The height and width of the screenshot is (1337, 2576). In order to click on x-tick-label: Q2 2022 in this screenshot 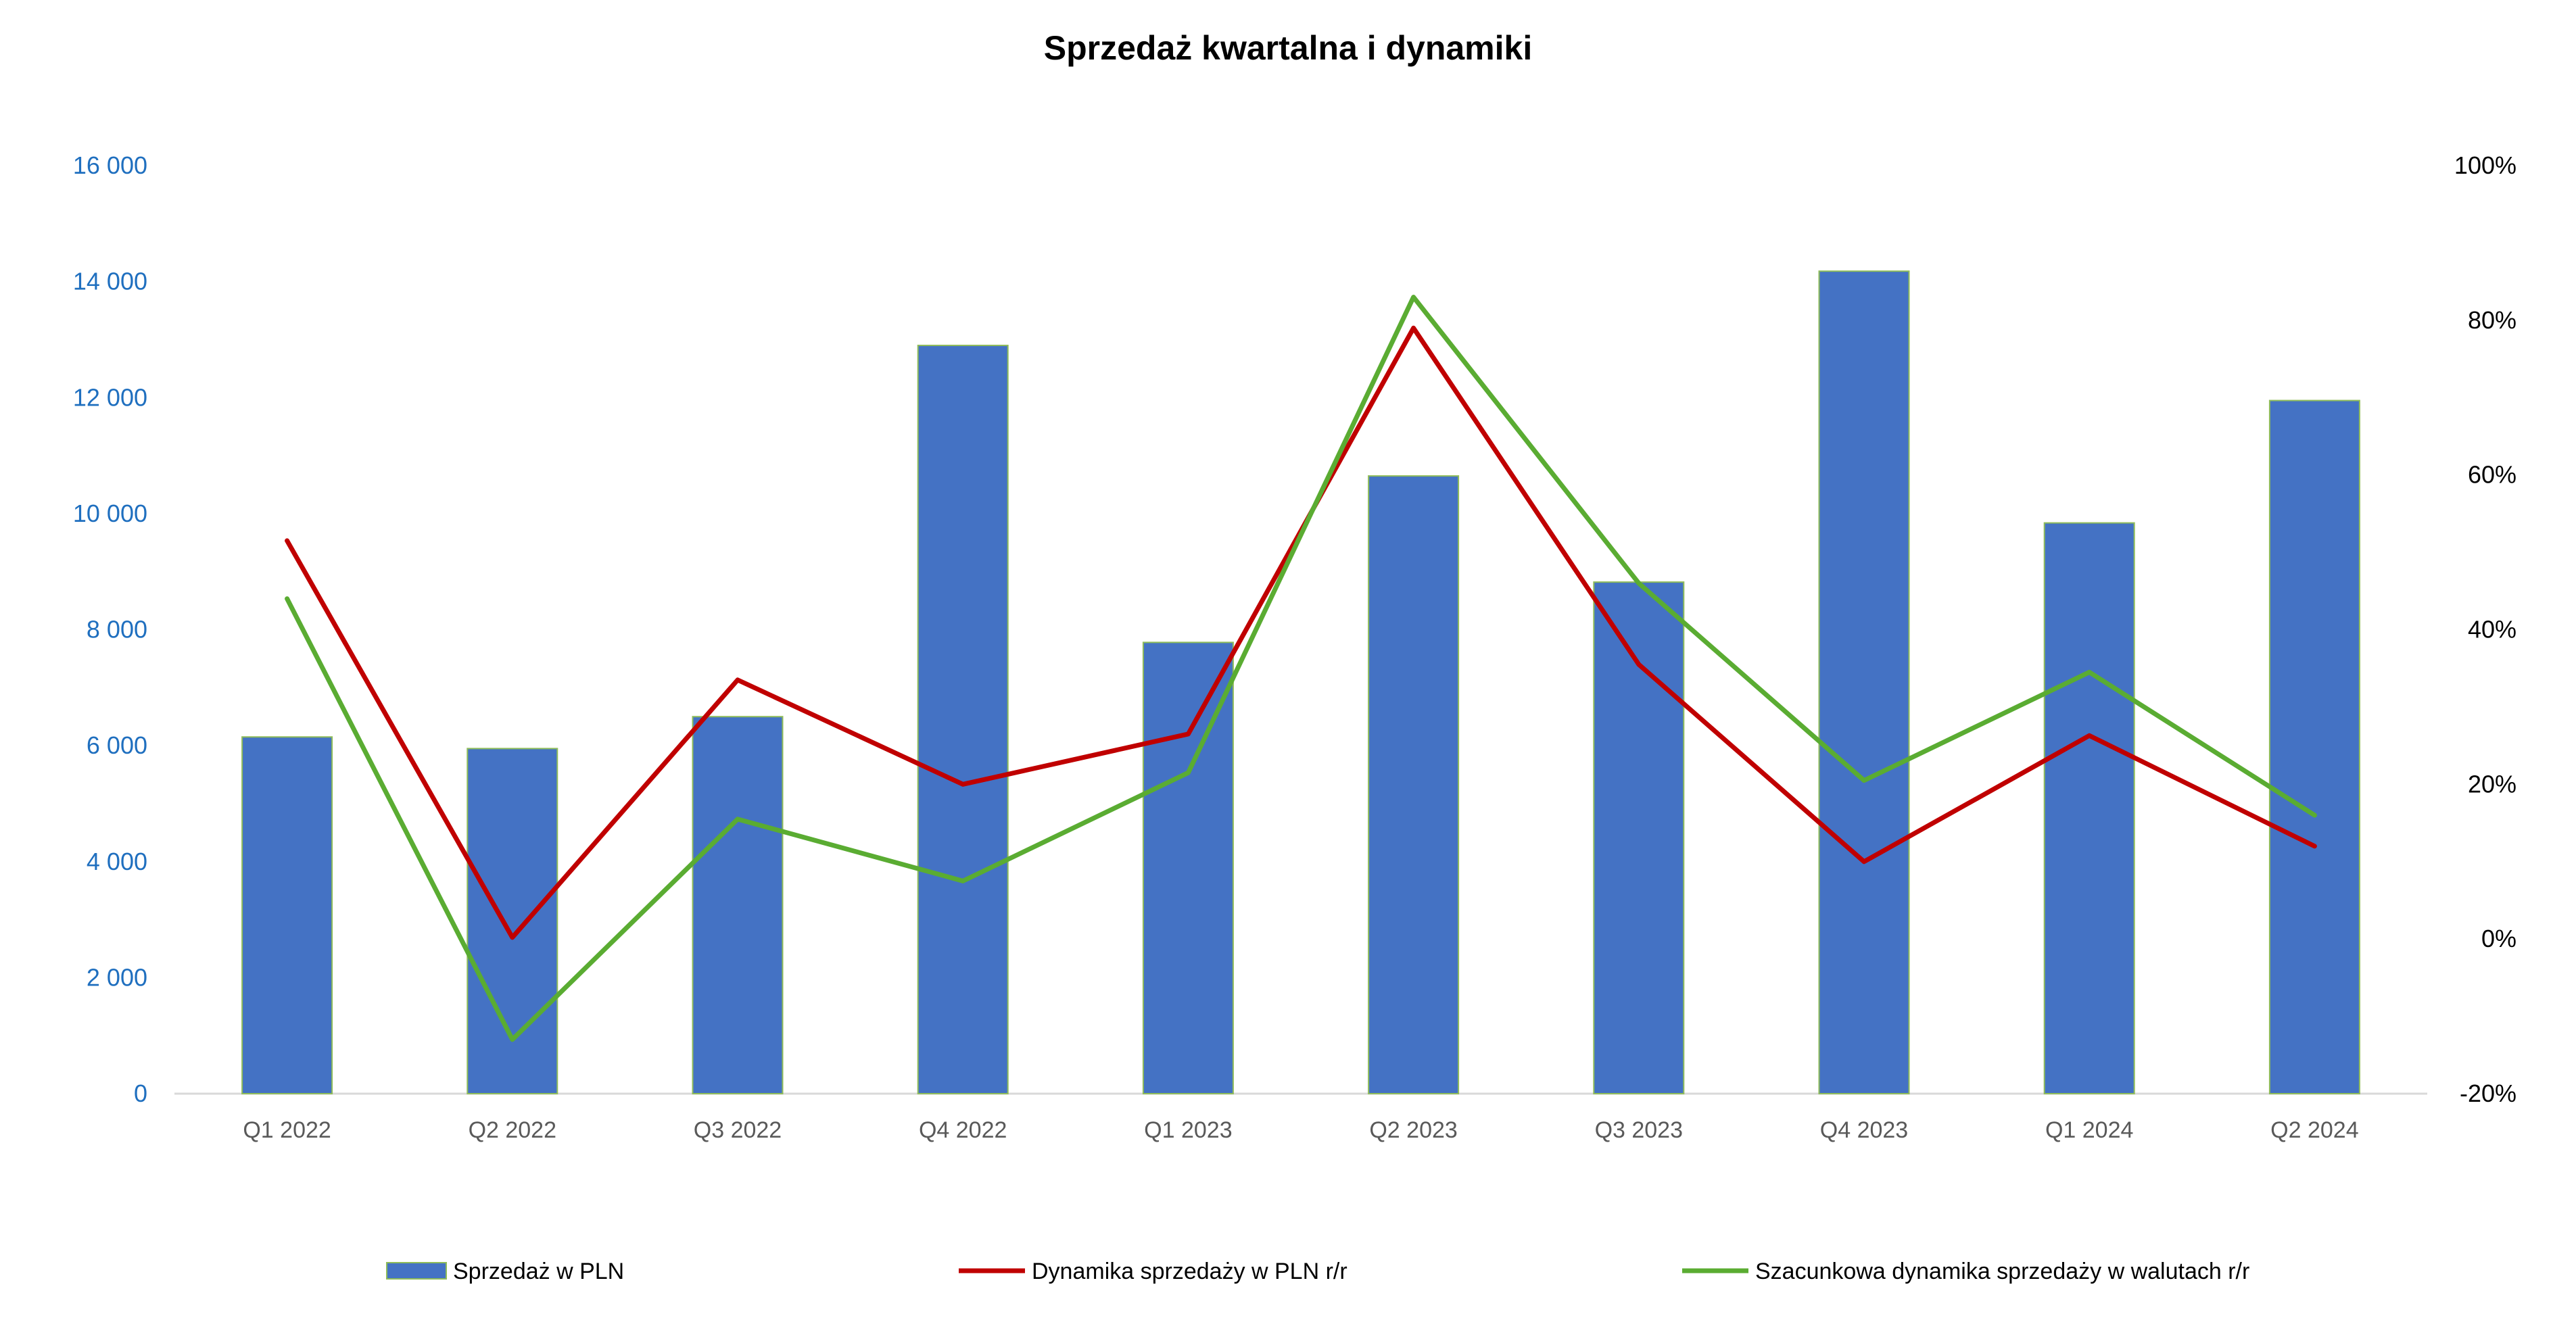, I will do `click(512, 1130)`.